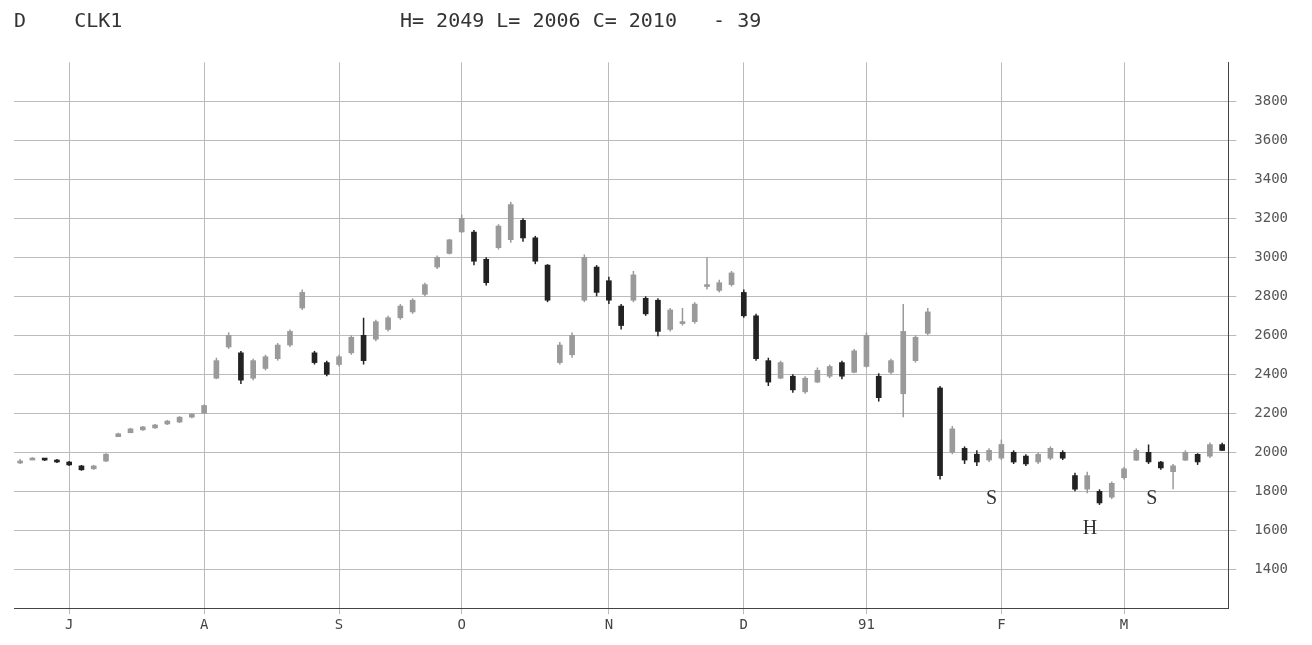  Describe the element at coordinates (68, 20) in the screenshot. I see `chart-title: D CLK1` at that location.